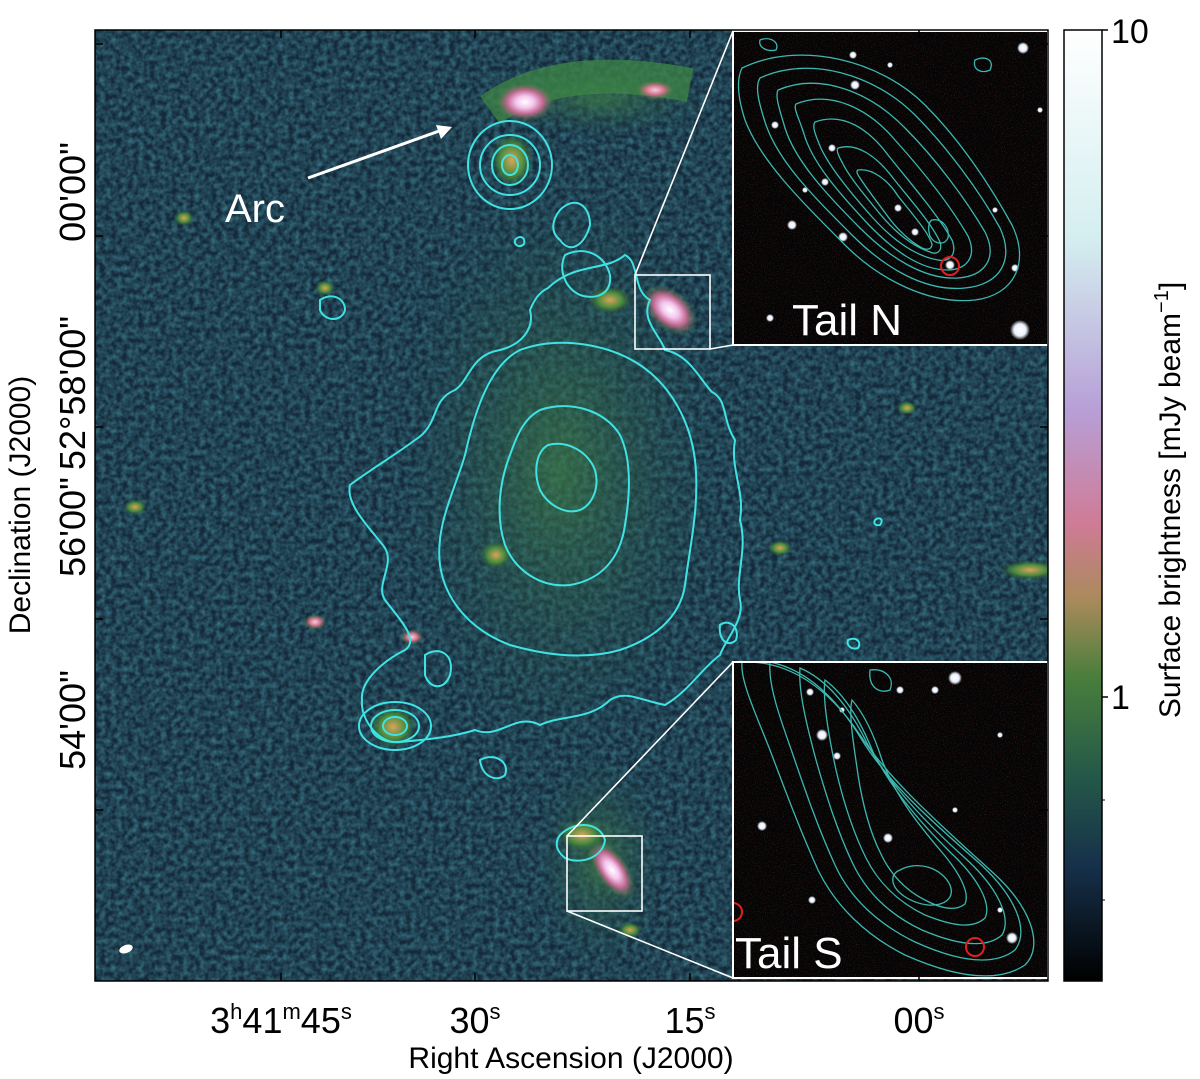 The height and width of the screenshot is (1079, 1200). I want to click on x-tick-label: 30s, so click(474, 1020).